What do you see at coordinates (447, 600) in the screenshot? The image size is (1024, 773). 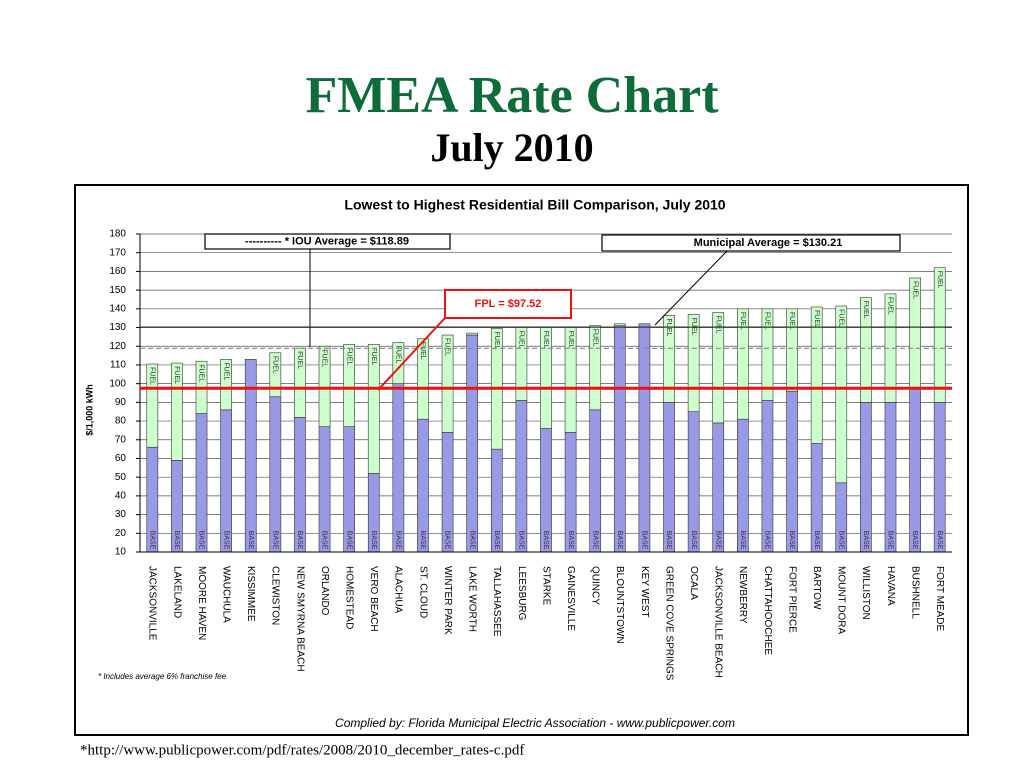 I see `x-tick-label: WINTER PARK` at bounding box center [447, 600].